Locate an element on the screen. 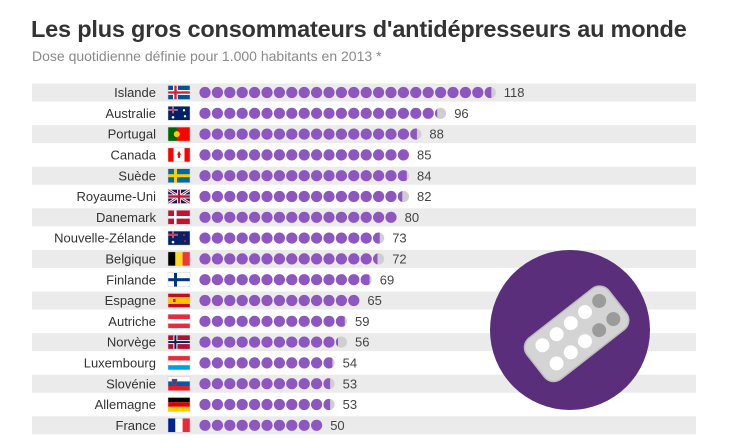 Image resolution: width=731 pixels, height=442 pixels. chart-row: Australie 96 is located at coordinates (364, 113).